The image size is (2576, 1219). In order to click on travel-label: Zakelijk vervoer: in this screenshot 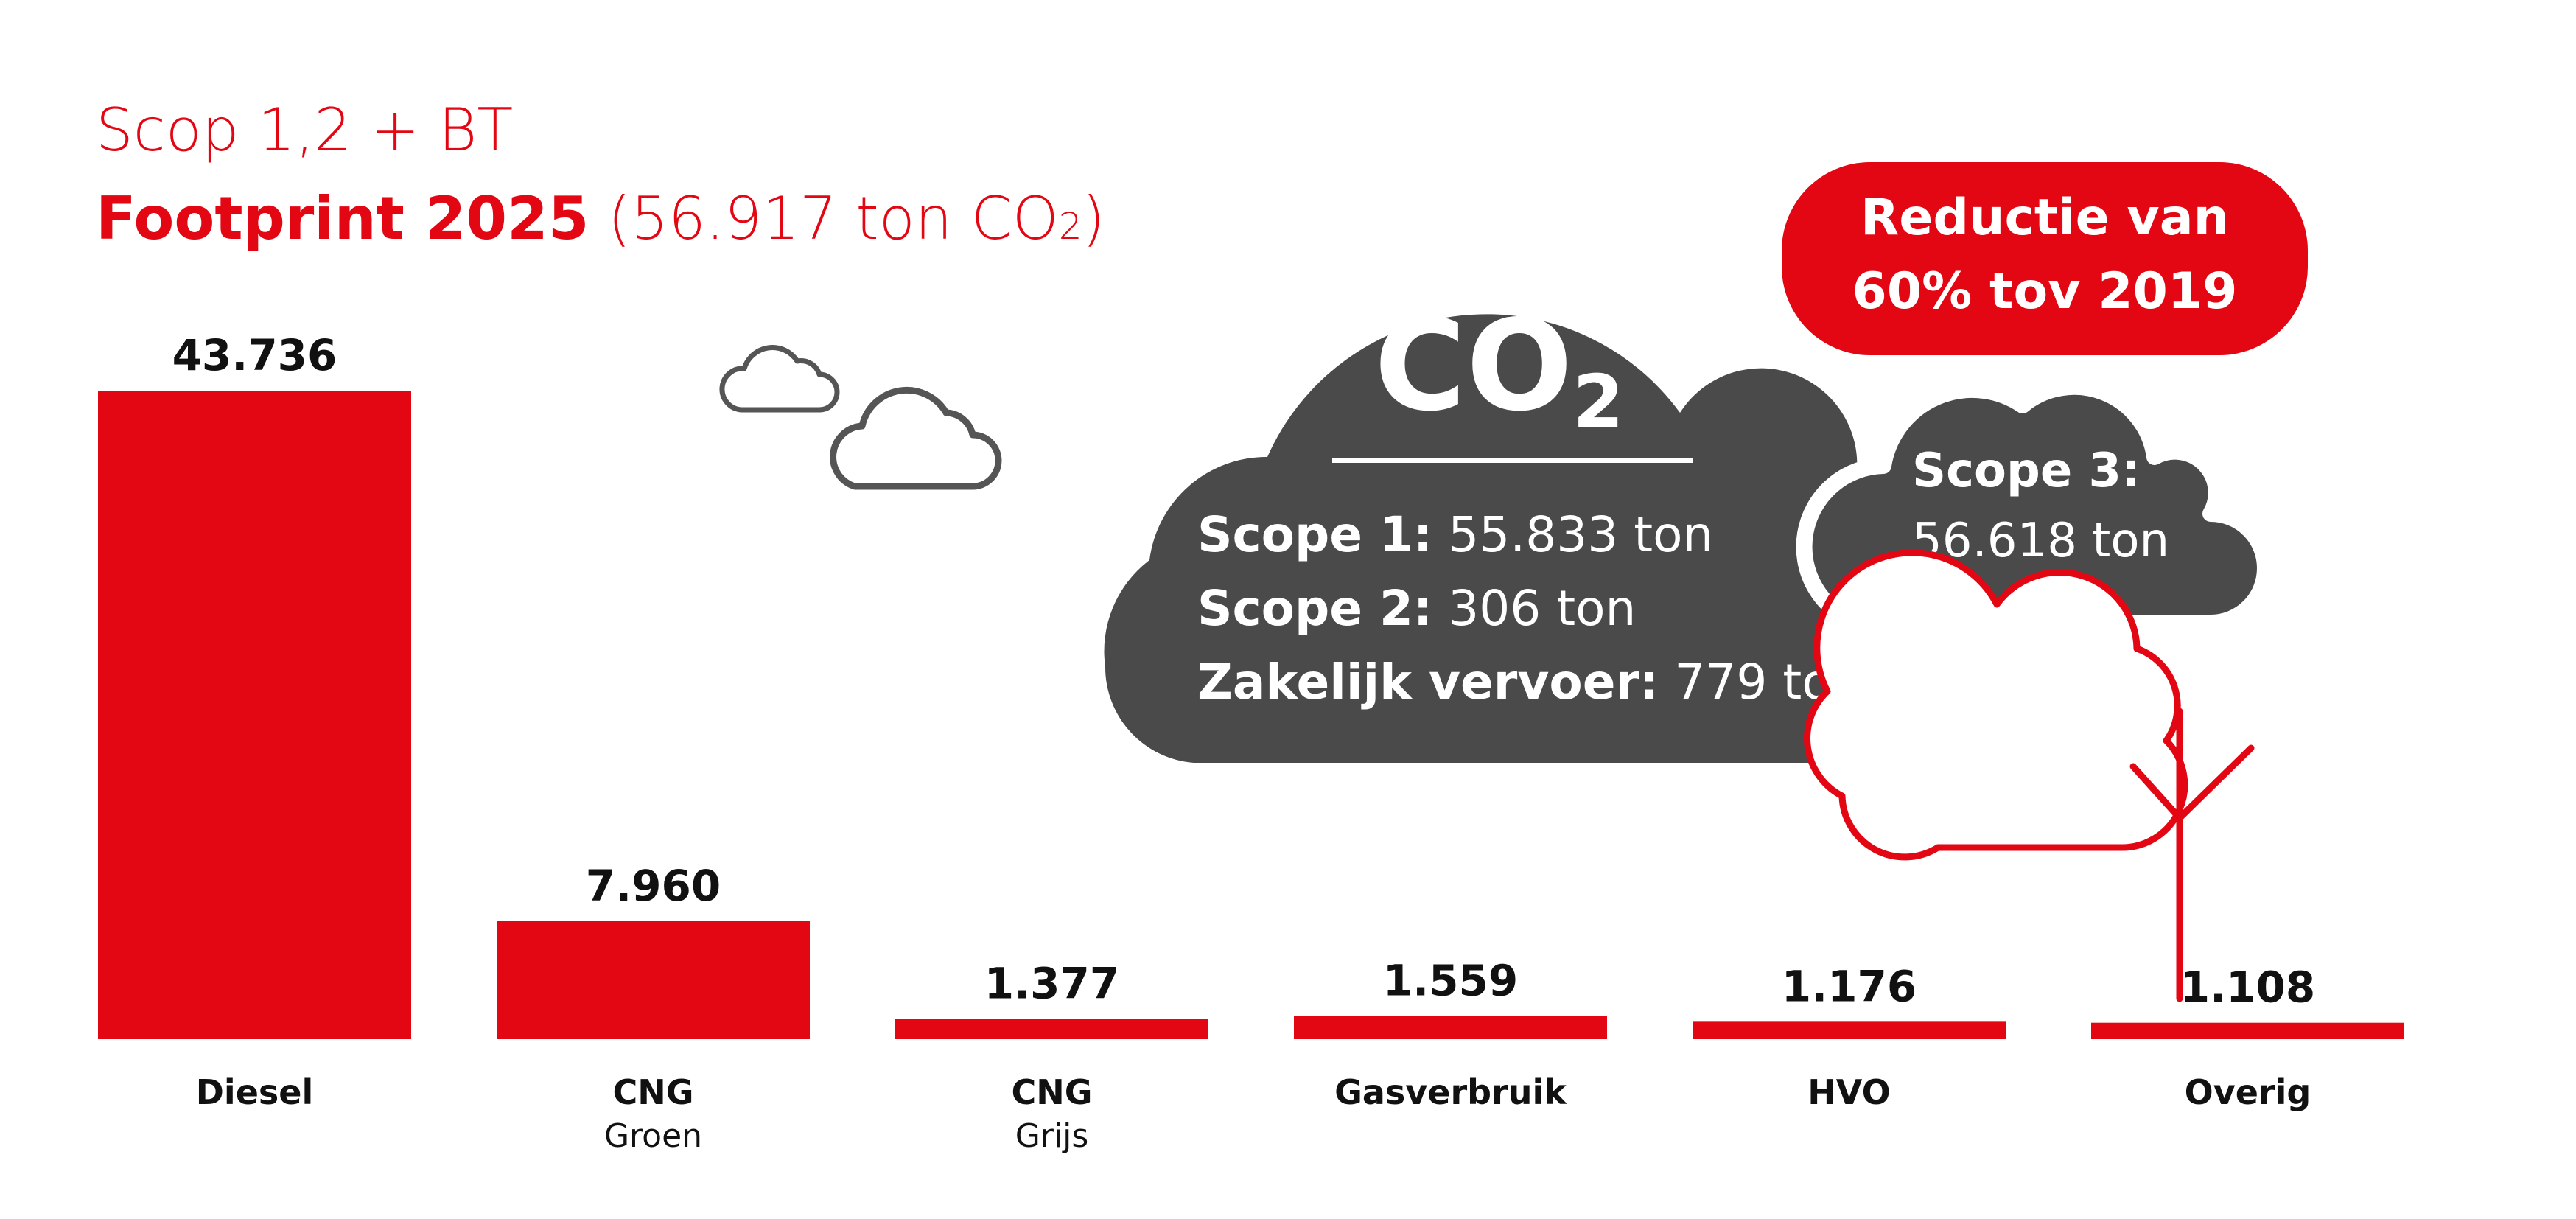, I will do `click(1428, 682)`.